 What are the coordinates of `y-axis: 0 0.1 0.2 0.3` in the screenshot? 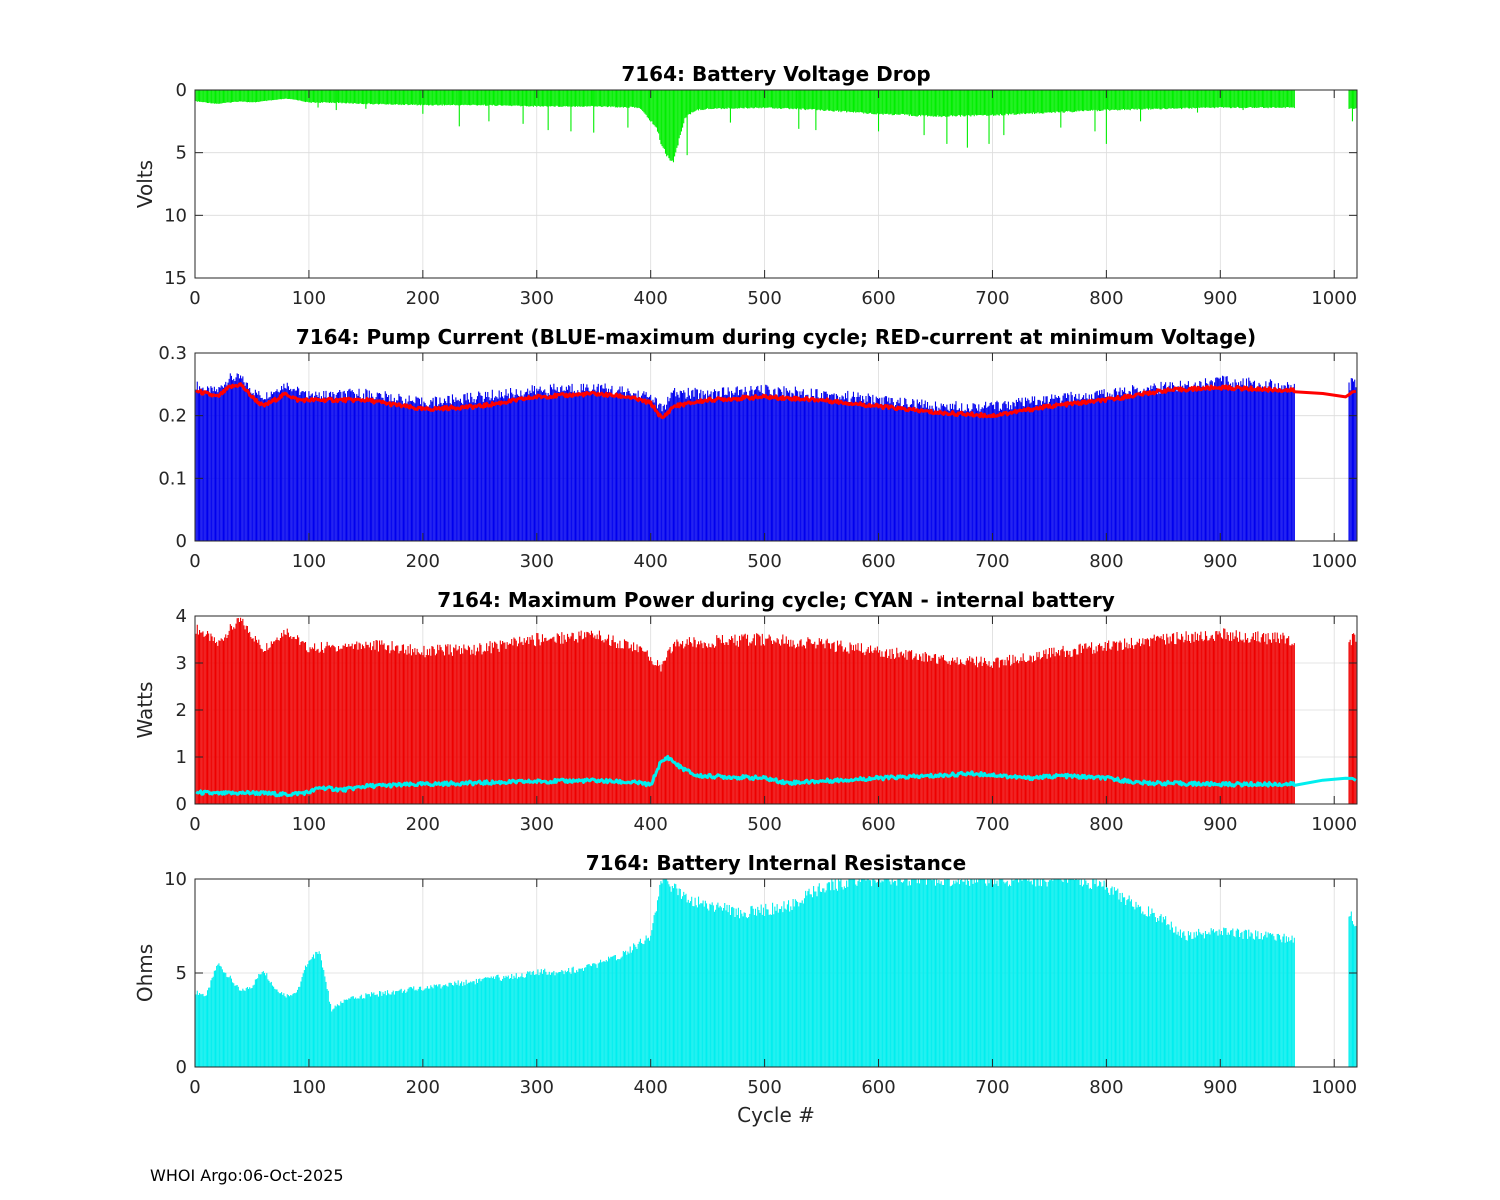 It's located at (757, 447).